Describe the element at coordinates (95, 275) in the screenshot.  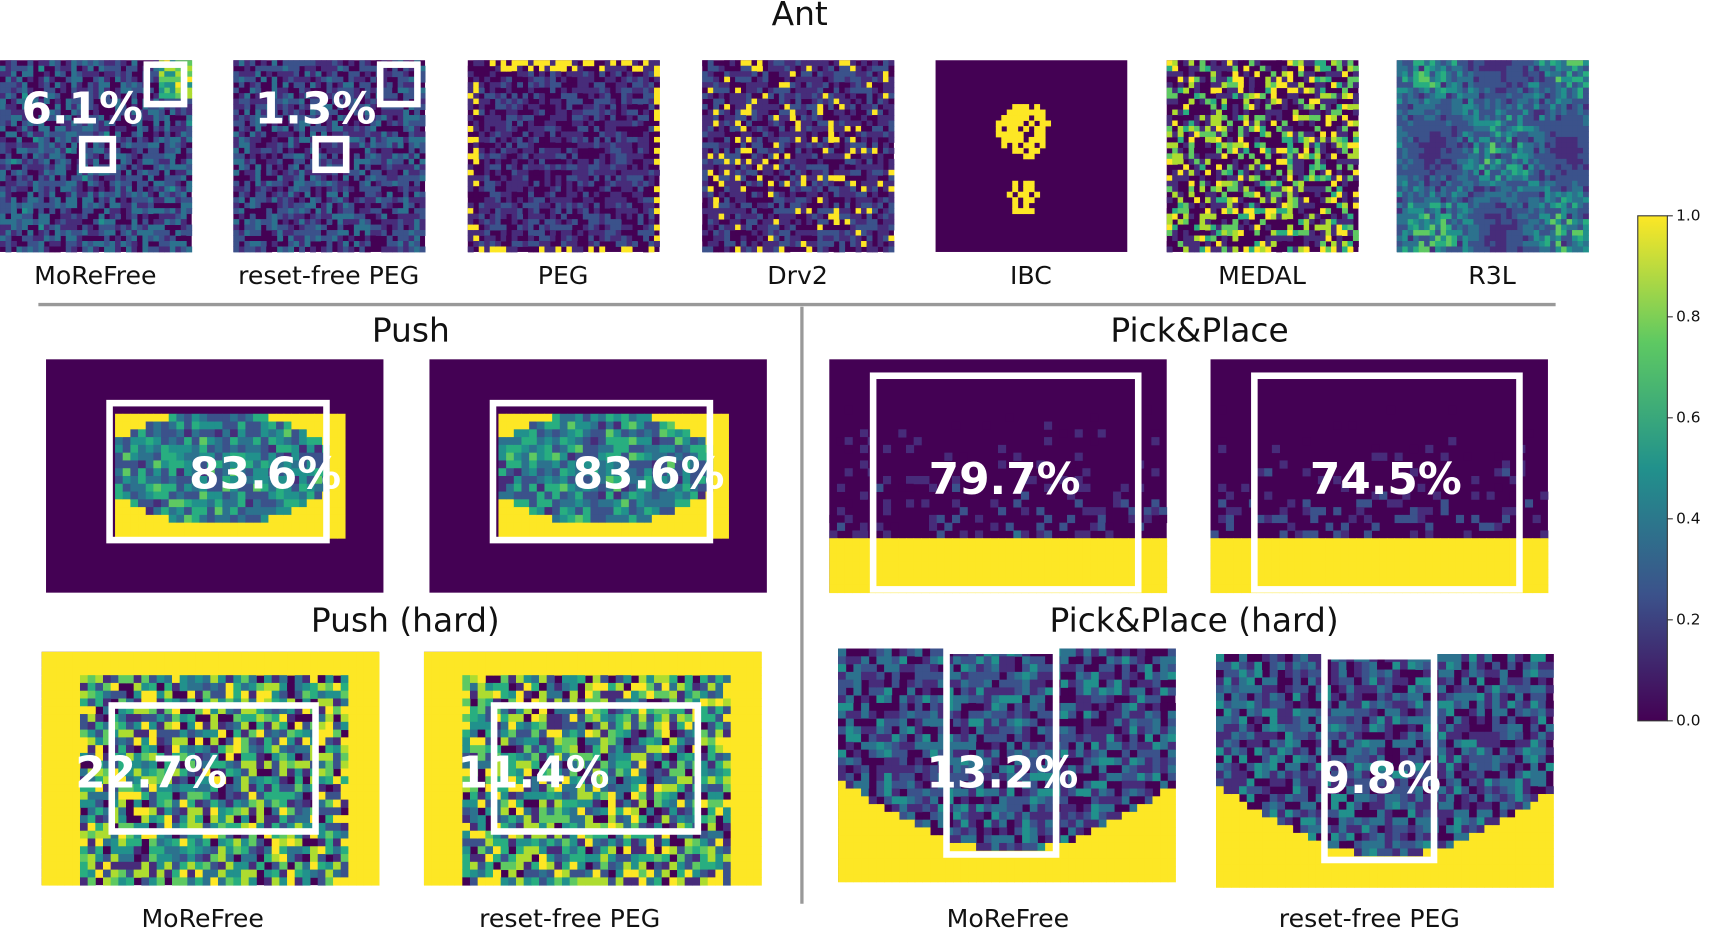
I see `panel-label: MoReFree` at that location.